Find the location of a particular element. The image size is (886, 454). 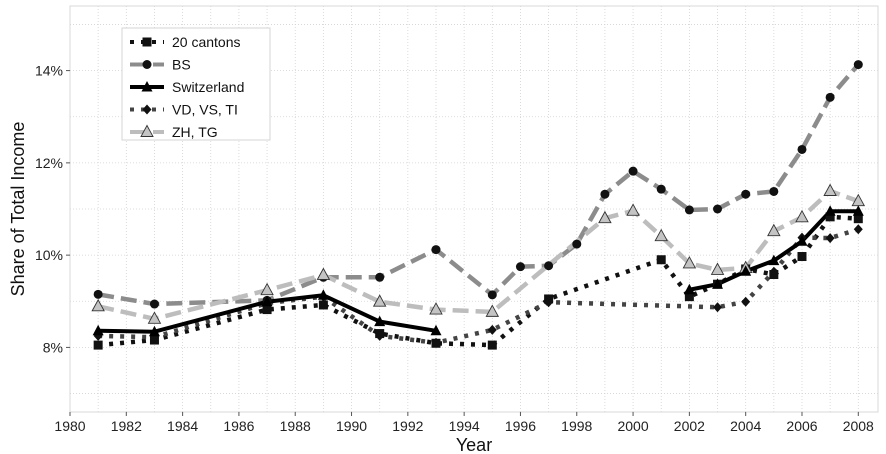

x-tick-label: 1998 is located at coordinates (576, 426).